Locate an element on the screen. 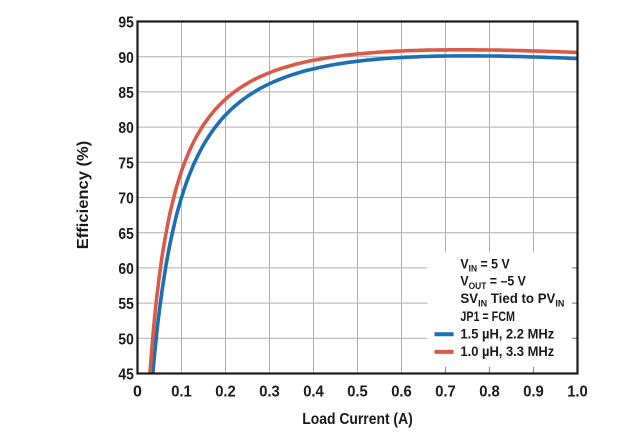  svg-text: 0.2 is located at coordinates (225, 392).